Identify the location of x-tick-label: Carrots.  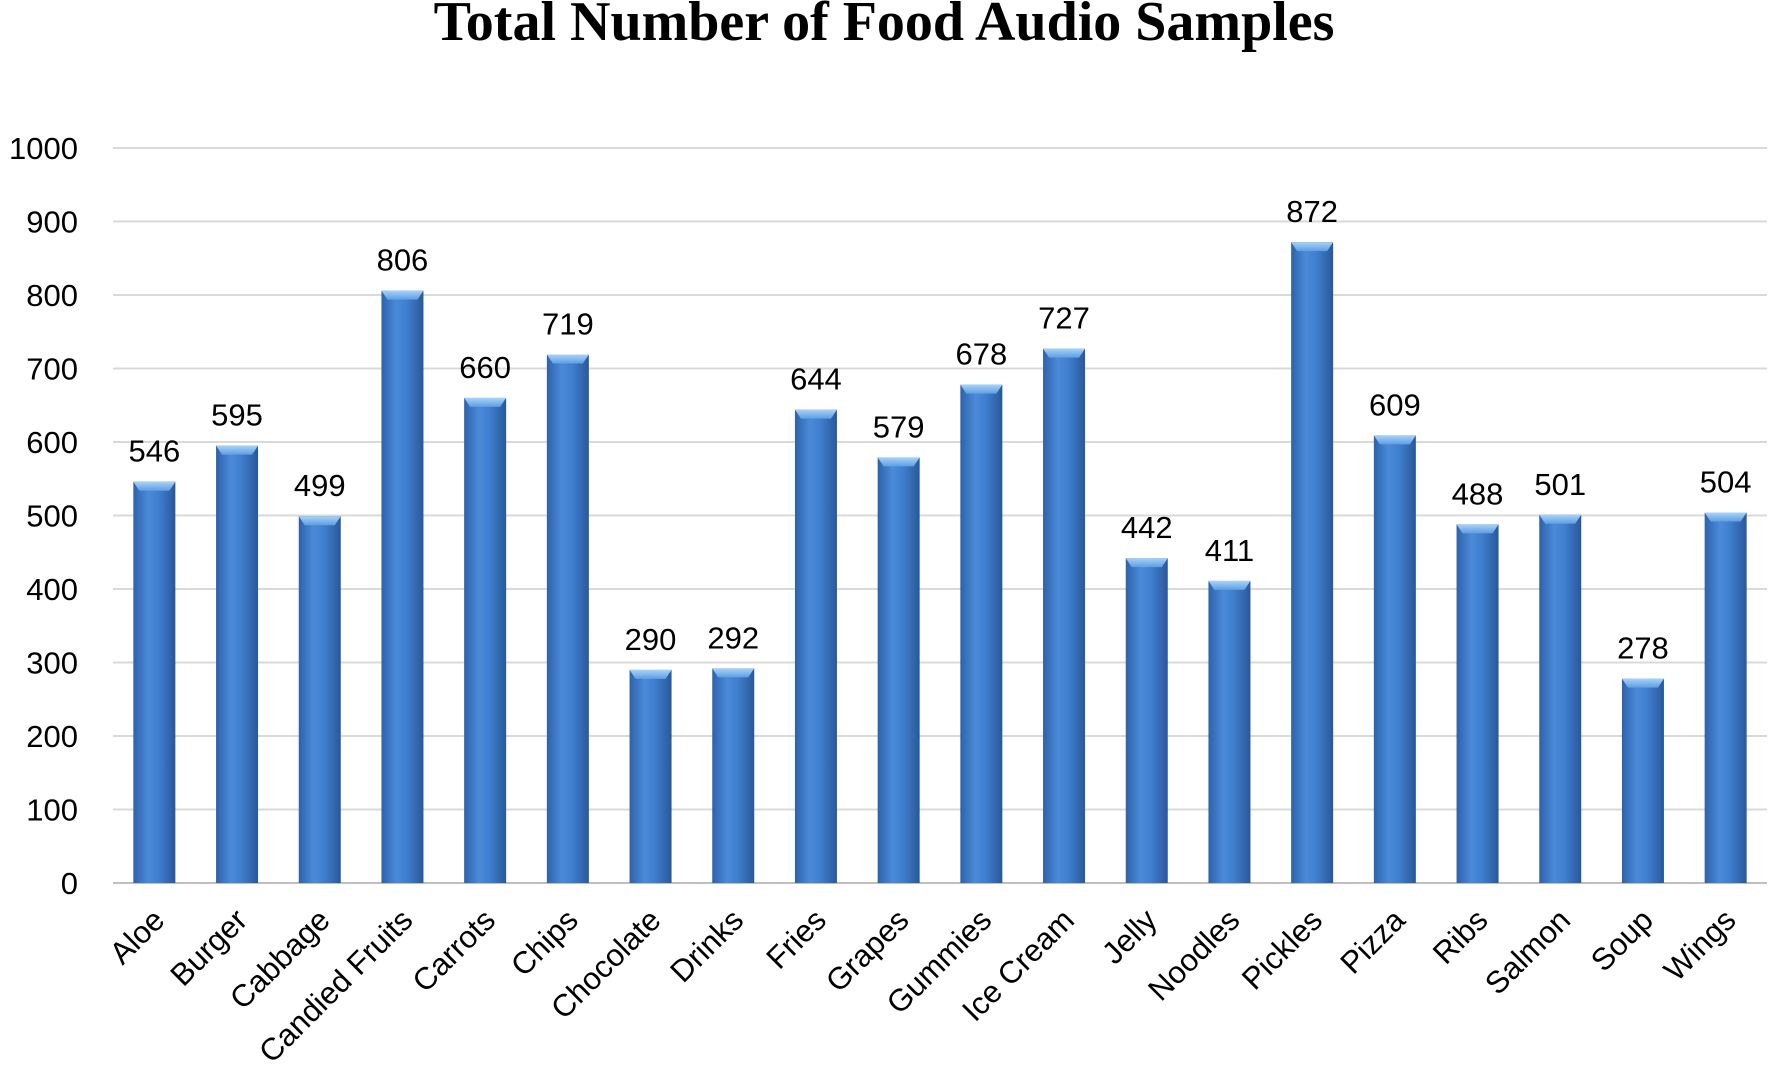
(453, 950).